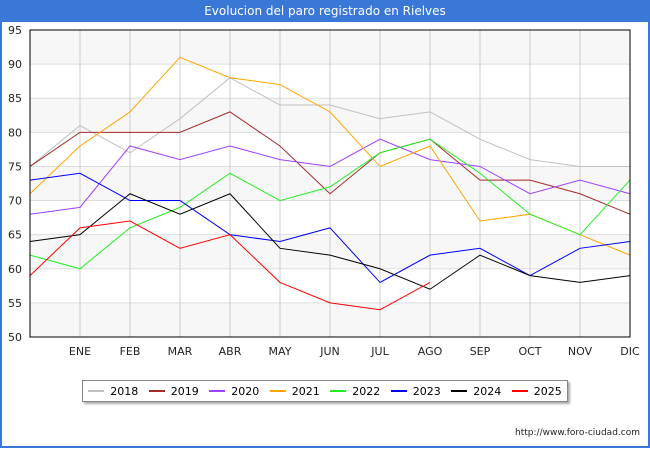 The image size is (650, 450). What do you see at coordinates (124, 391) in the screenshot?
I see `legend-label: 2018` at bounding box center [124, 391].